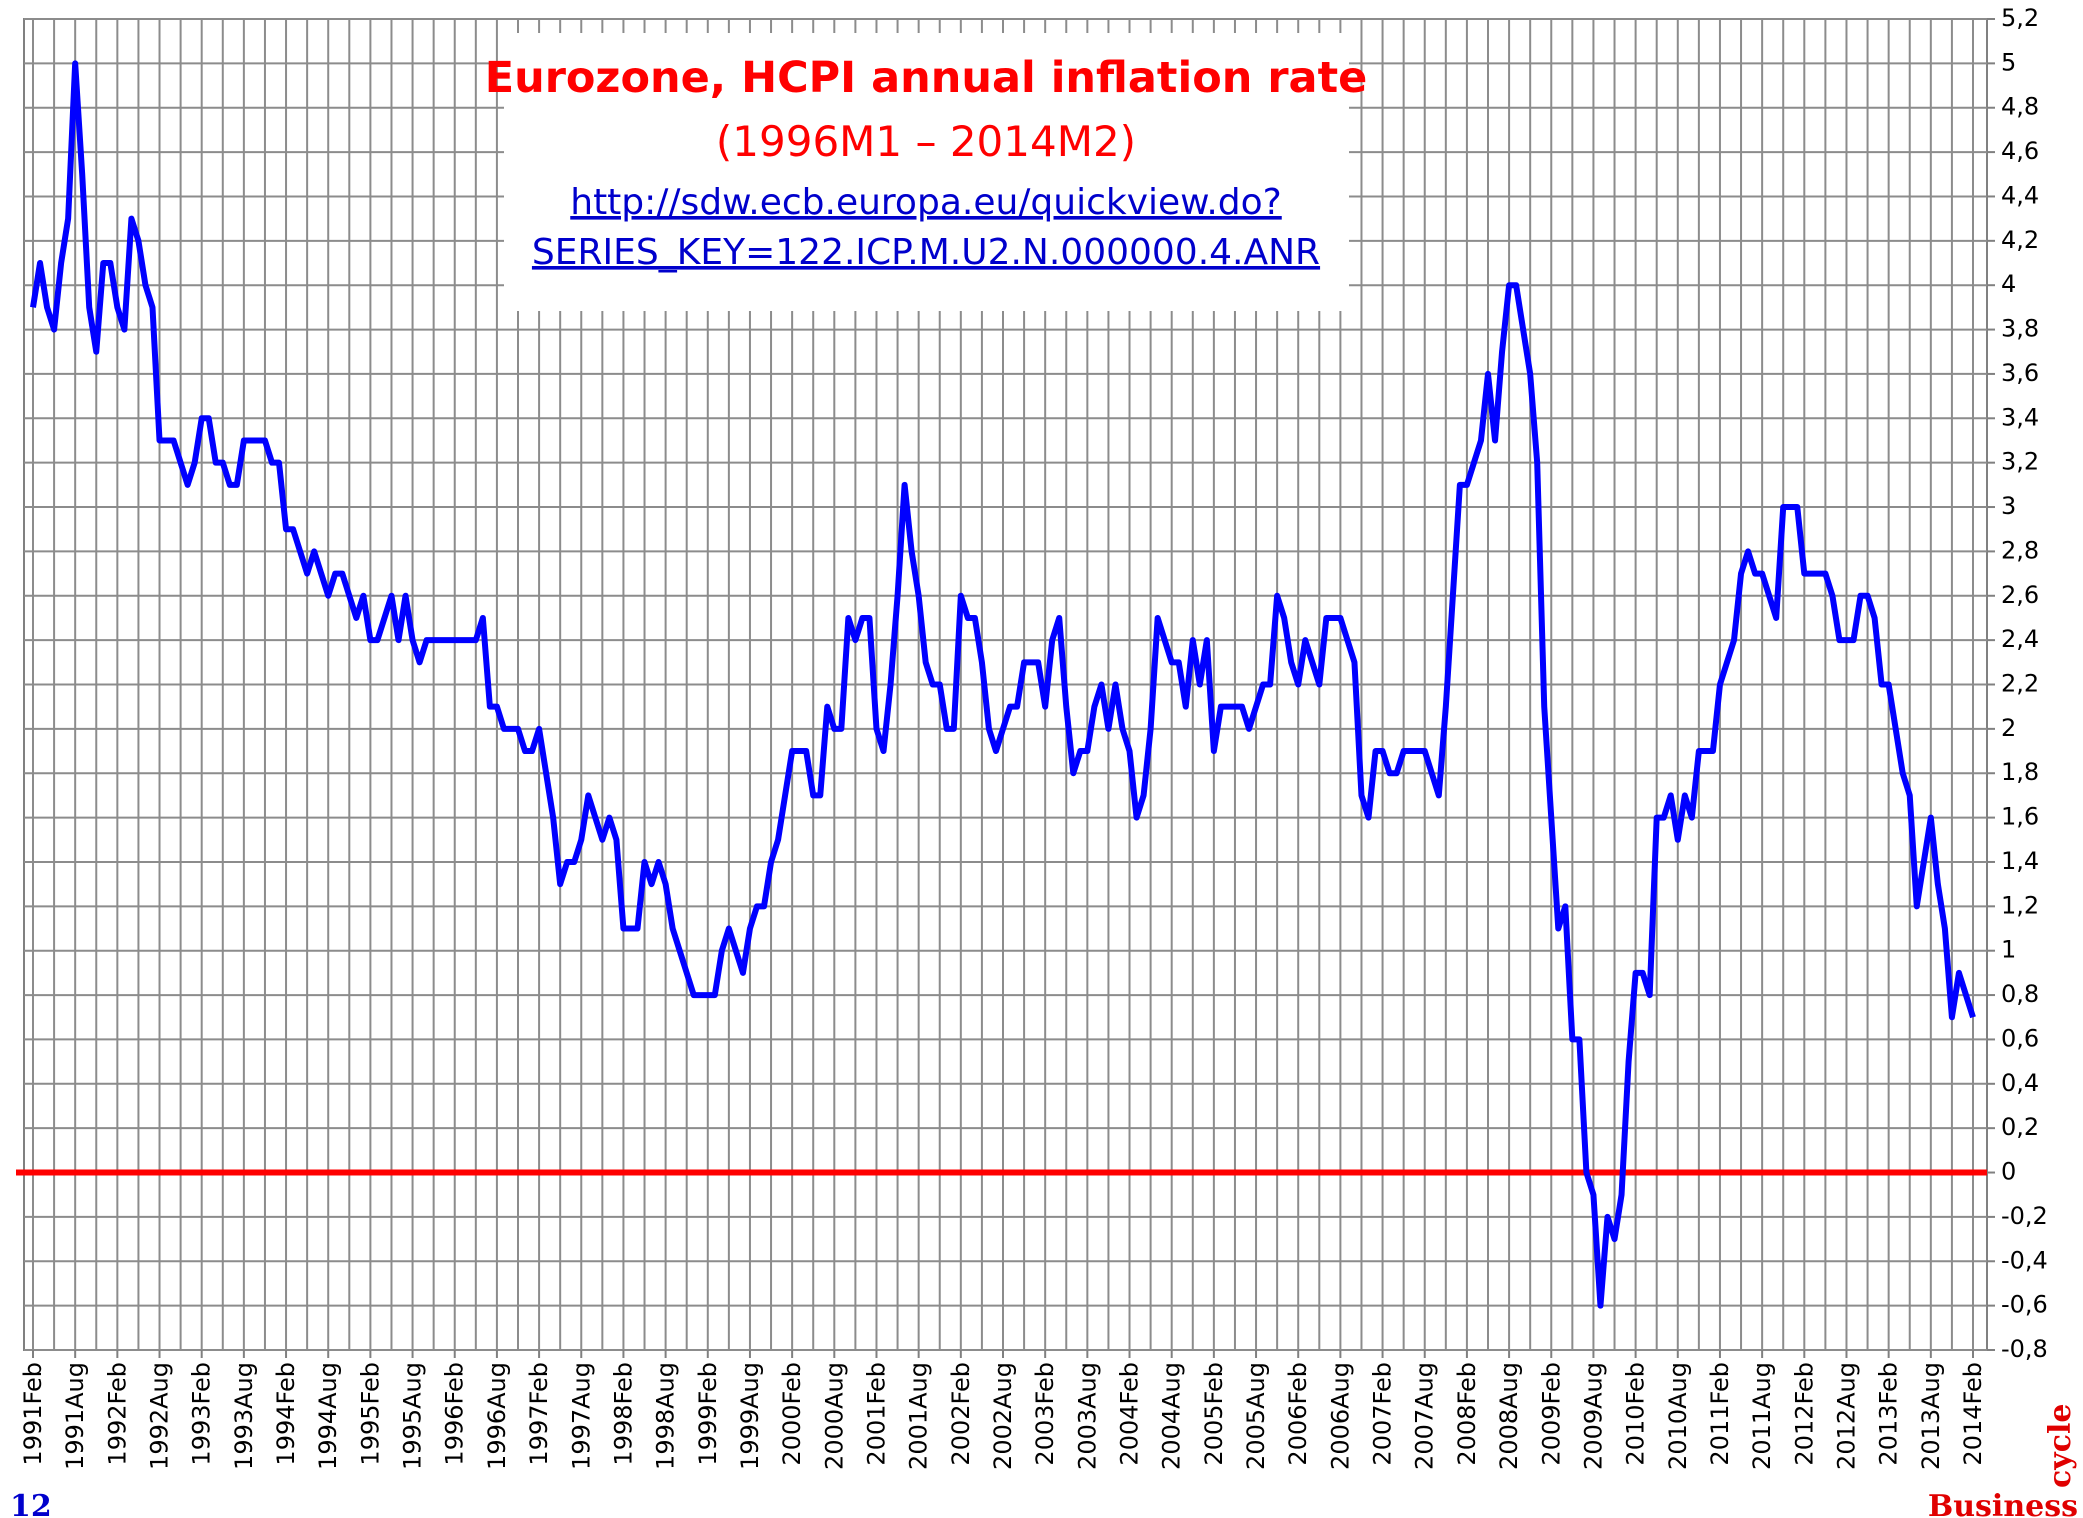 This screenshot has height=1518, width=2083. What do you see at coordinates (2020, 861) in the screenshot?
I see `y-tick-label: 1,4` at bounding box center [2020, 861].